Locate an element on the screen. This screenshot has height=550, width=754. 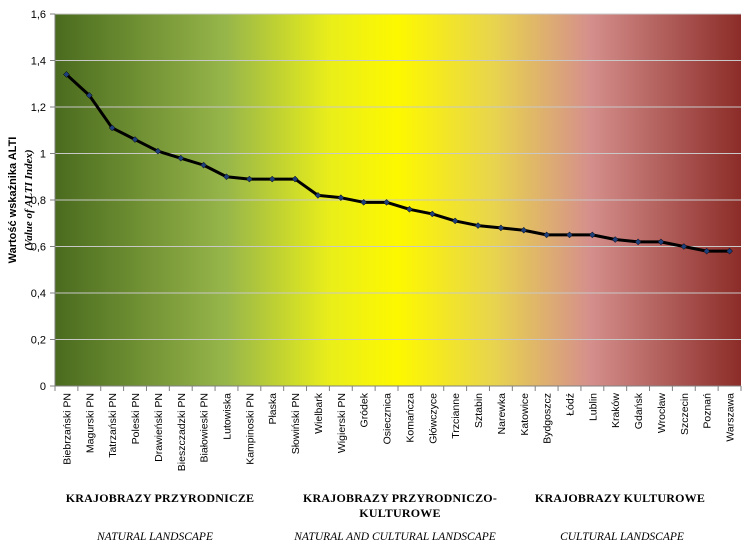
x-tick-label: Wigierski PN is located at coordinates (342, 423).